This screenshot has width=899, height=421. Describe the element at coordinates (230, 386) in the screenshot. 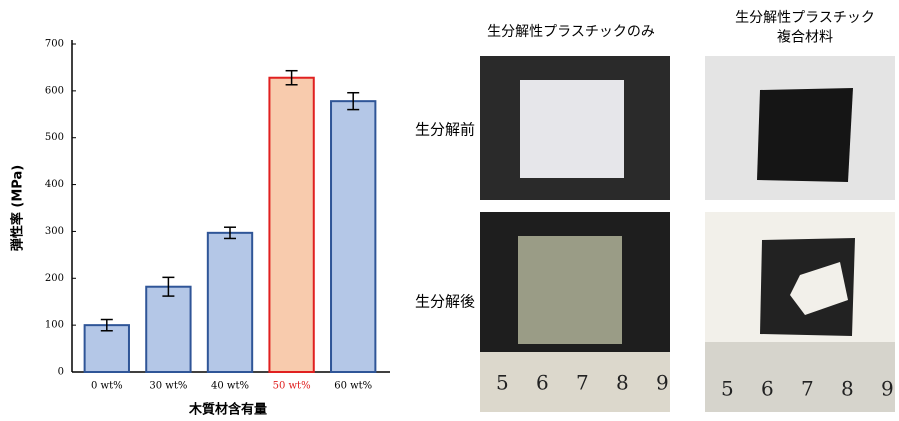

I see `x-tick-label: 40 wt%` at that location.